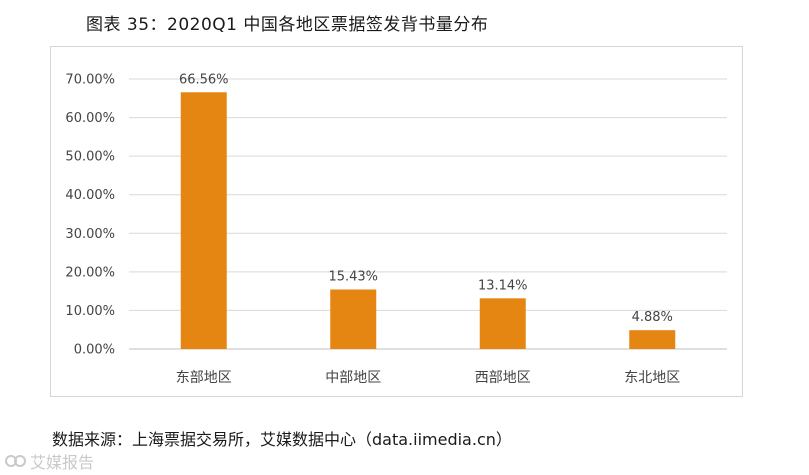  What do you see at coordinates (94, 350) in the screenshot?
I see `y-tick-label: 0.00%` at bounding box center [94, 350].